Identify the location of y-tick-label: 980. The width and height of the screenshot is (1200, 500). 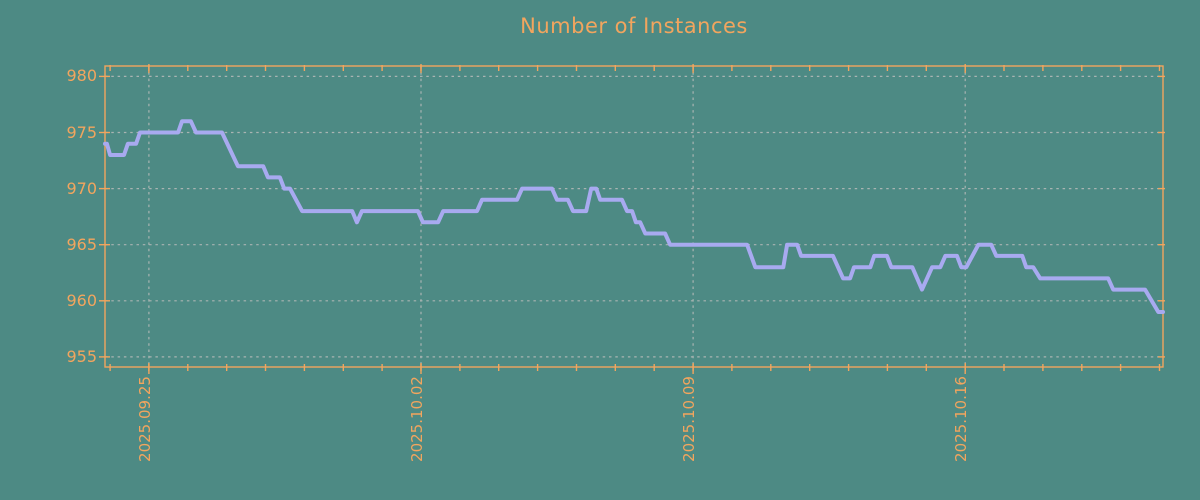
(81, 75).